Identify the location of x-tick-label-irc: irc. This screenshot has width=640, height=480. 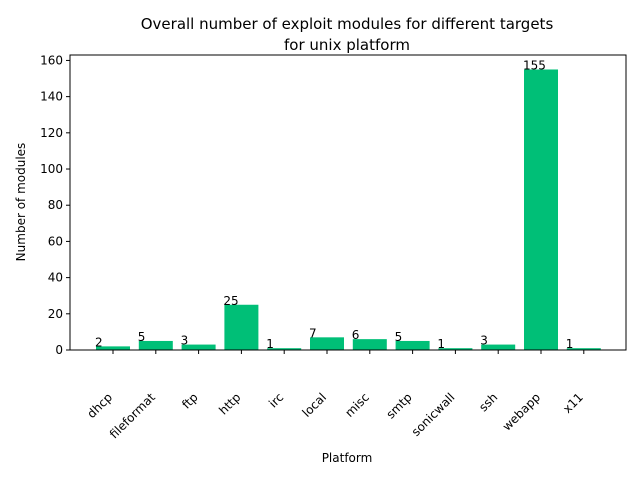
(276, 400).